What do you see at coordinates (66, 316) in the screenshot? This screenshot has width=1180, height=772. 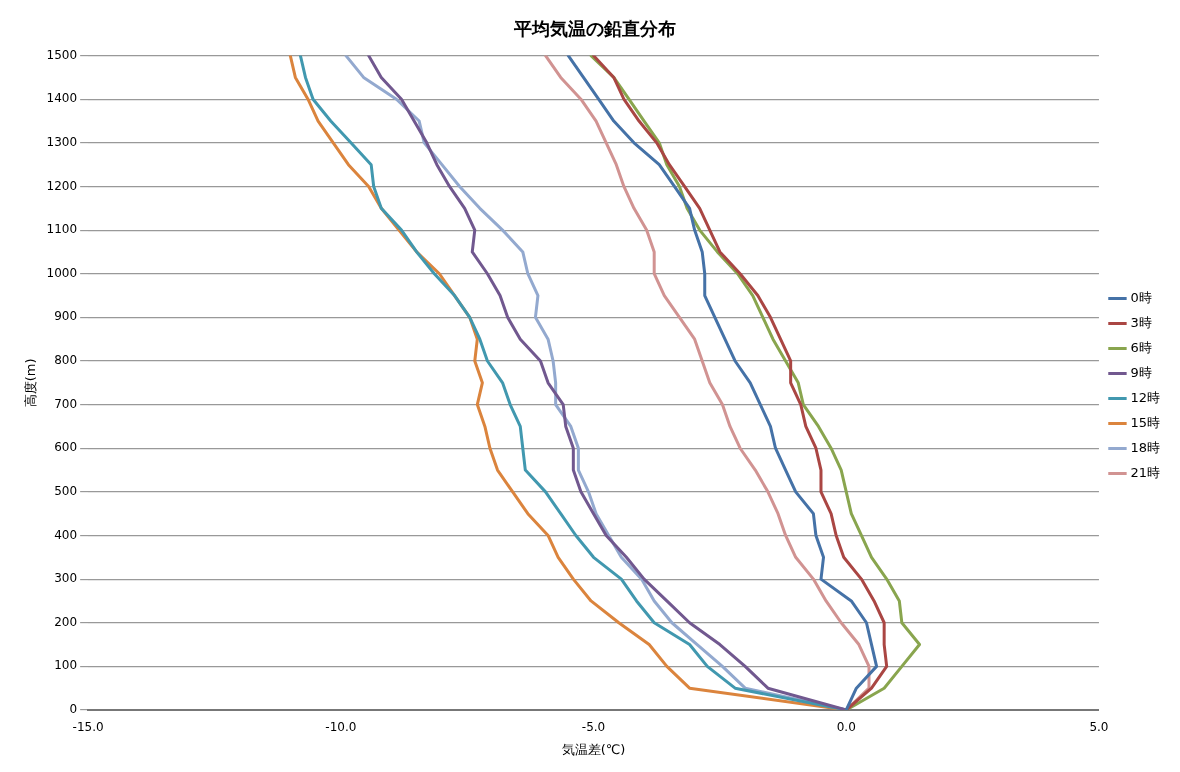 I see `y-tick-label: 900` at bounding box center [66, 316].